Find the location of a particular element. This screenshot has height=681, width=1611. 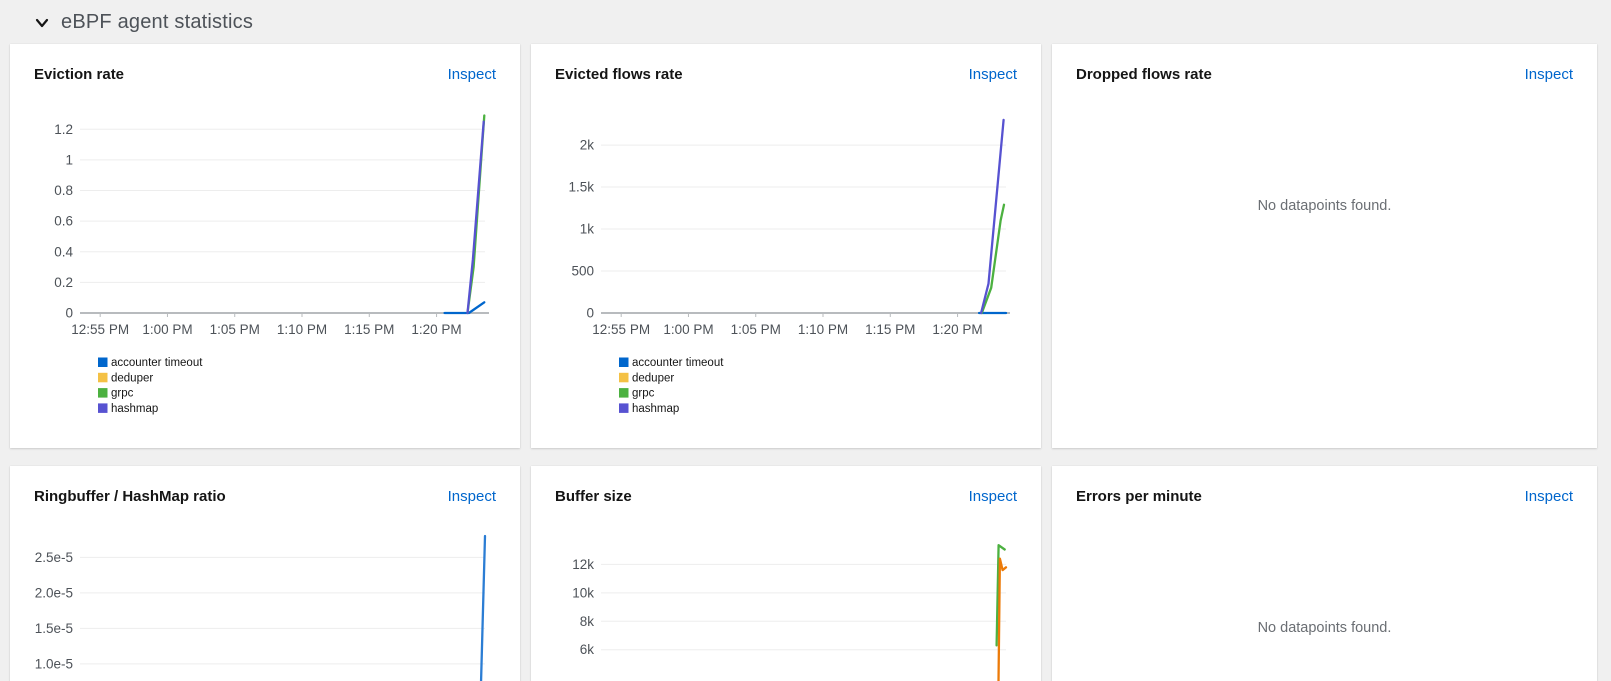

y-tick-label: 1.0e-5 is located at coordinates (54, 663).